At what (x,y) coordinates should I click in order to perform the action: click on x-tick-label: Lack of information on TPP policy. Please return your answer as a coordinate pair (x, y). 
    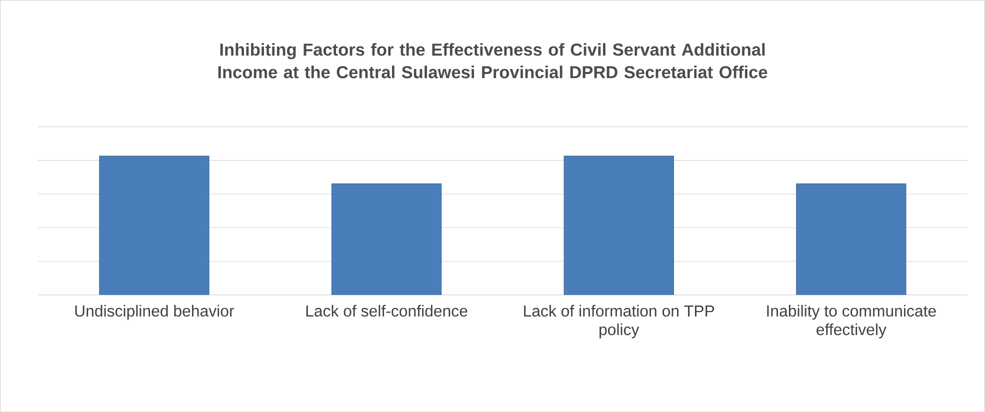
    Looking at the image, I should click on (619, 321).